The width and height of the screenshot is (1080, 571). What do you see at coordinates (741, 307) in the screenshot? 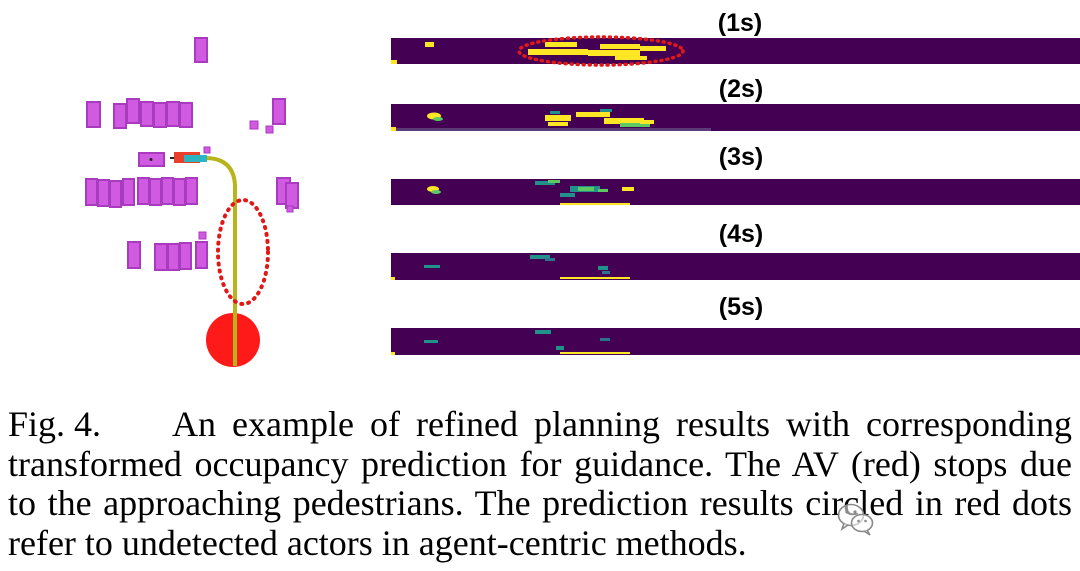
I see `time-label-5s: (5s)` at bounding box center [741, 307].